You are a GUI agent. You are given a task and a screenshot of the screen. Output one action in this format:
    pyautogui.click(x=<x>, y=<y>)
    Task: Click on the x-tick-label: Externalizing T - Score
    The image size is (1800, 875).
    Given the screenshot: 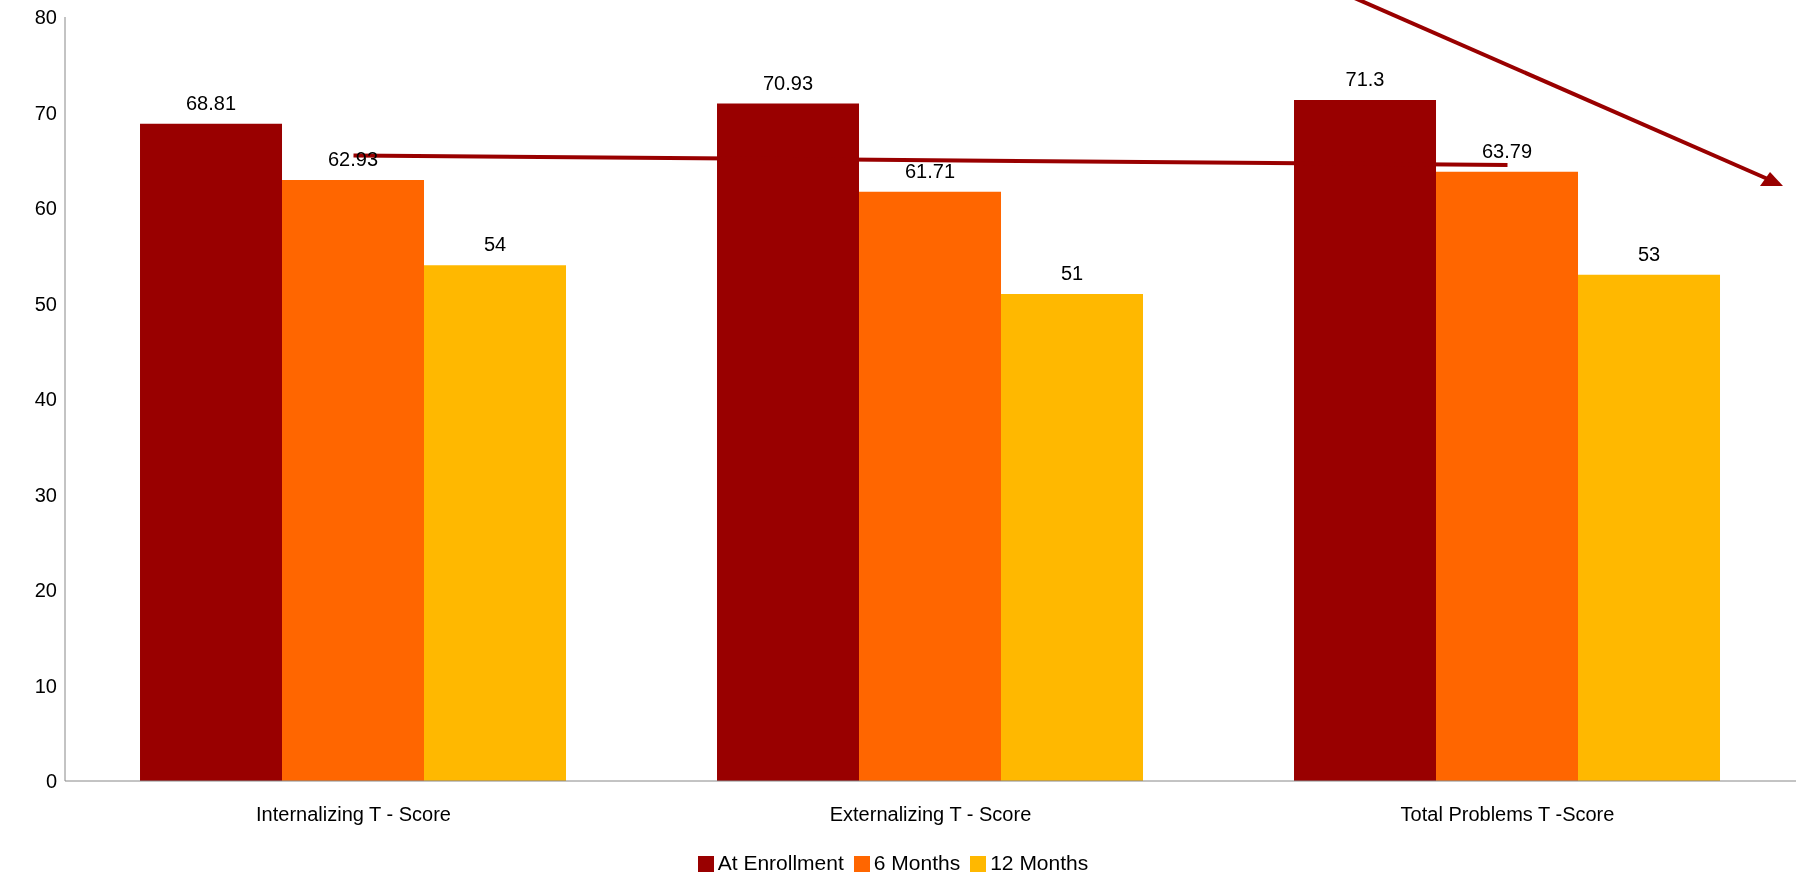 What is the action you would take?
    pyautogui.click(x=930, y=814)
    